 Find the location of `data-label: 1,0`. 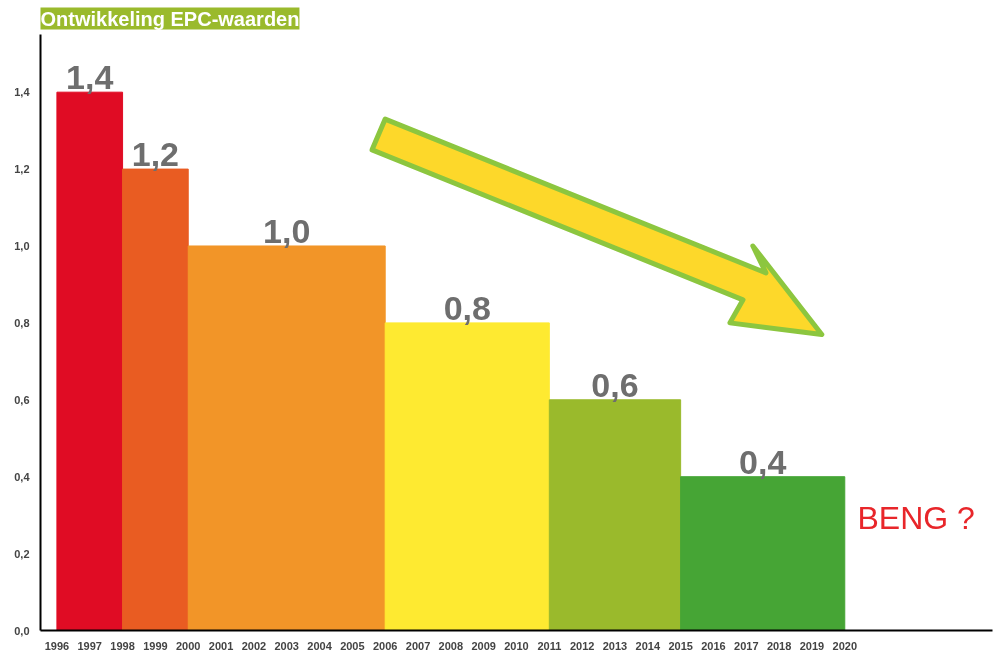

data-label: 1,0 is located at coordinates (287, 230).